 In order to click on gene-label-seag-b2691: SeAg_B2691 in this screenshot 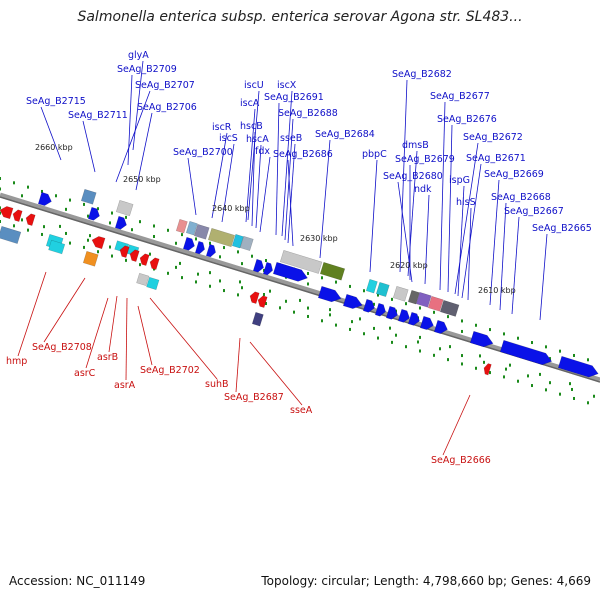, I will do `click(294, 97)`.